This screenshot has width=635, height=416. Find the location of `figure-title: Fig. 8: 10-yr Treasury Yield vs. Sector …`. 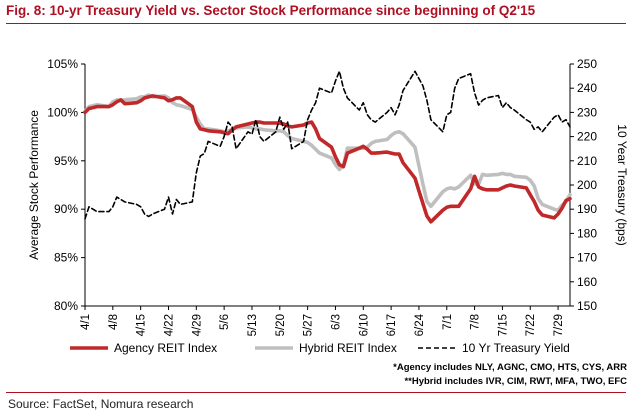

figure-title: Fig. 8: 10-yr Treasury Yield vs. Sector … is located at coordinates (271, 10).